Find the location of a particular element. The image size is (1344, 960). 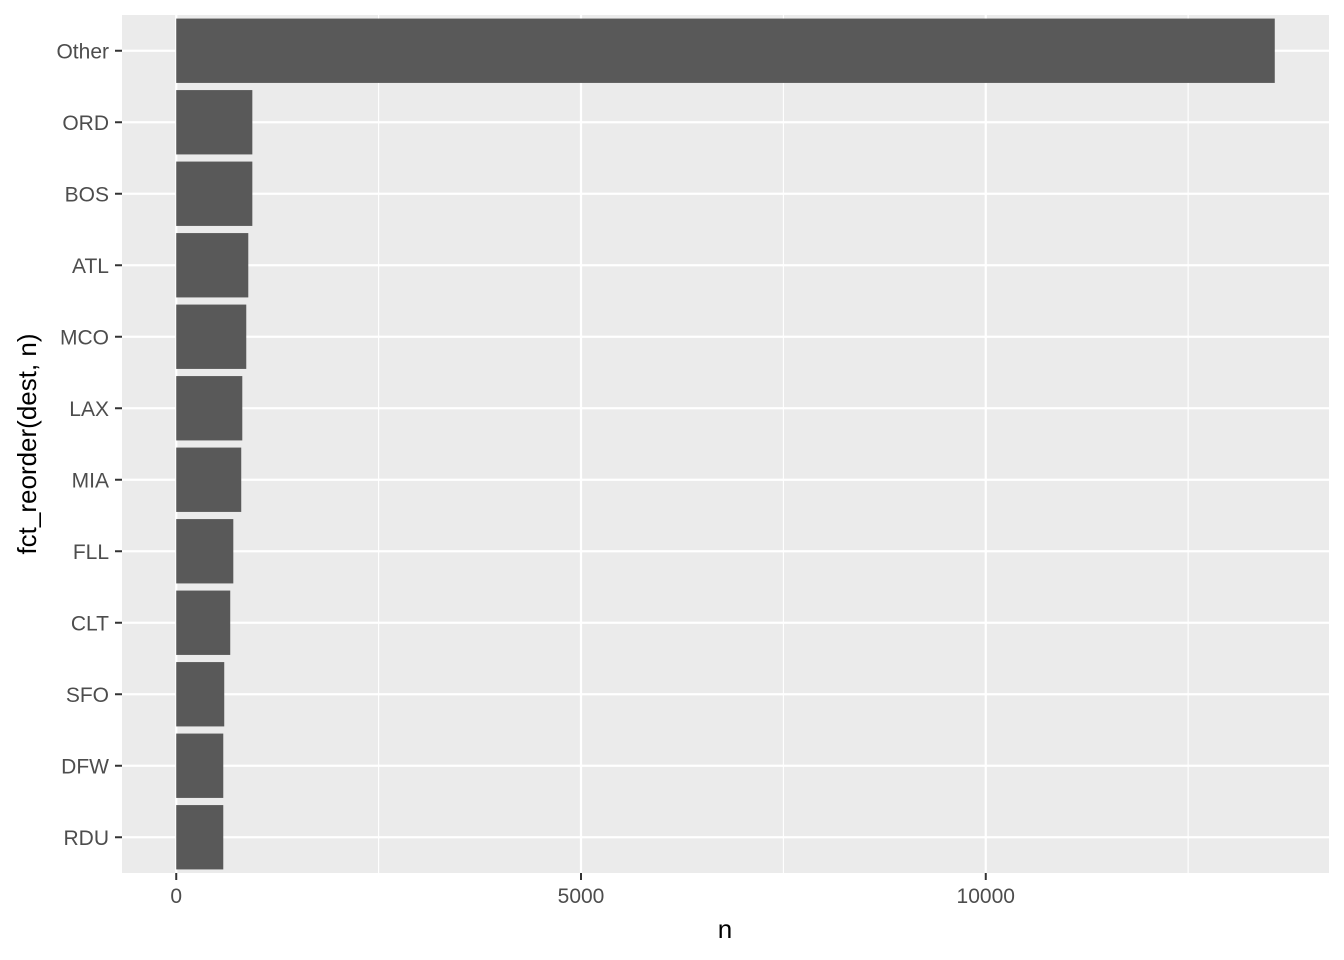

y-tick-label: ATL is located at coordinates (90, 266).